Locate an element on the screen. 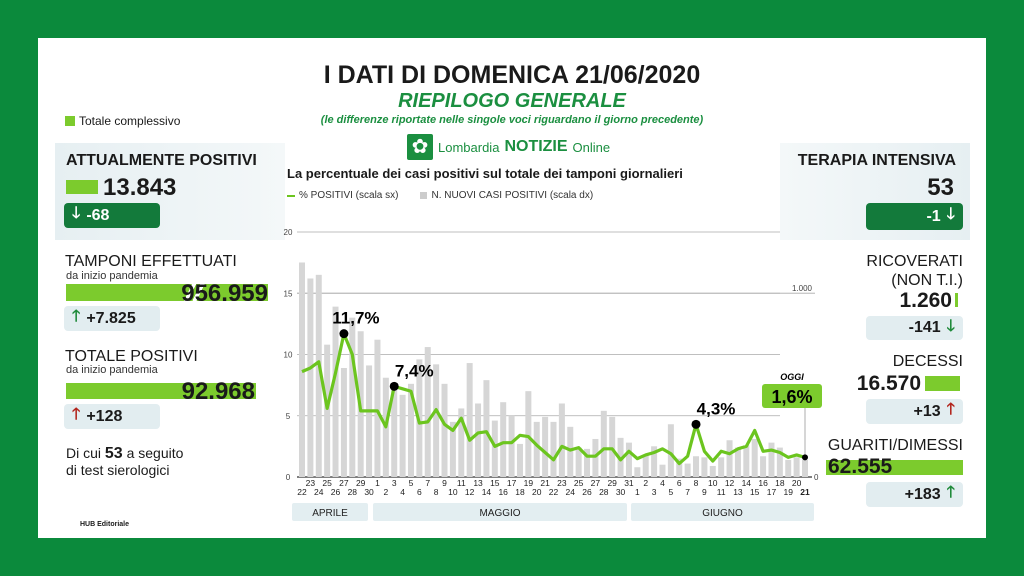  y-tick-label: 20 is located at coordinates (288, 232).